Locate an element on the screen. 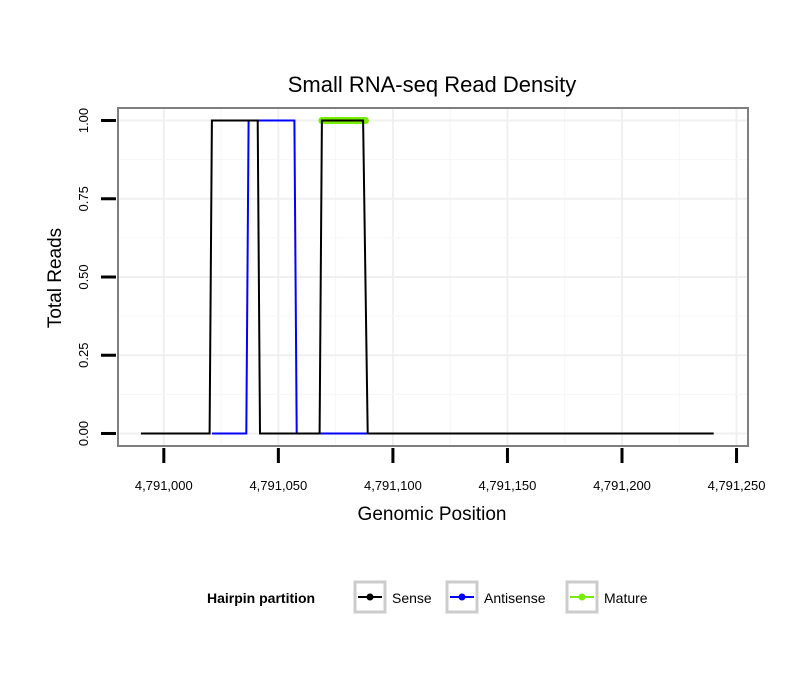  legend-label: Sense is located at coordinates (412, 598).